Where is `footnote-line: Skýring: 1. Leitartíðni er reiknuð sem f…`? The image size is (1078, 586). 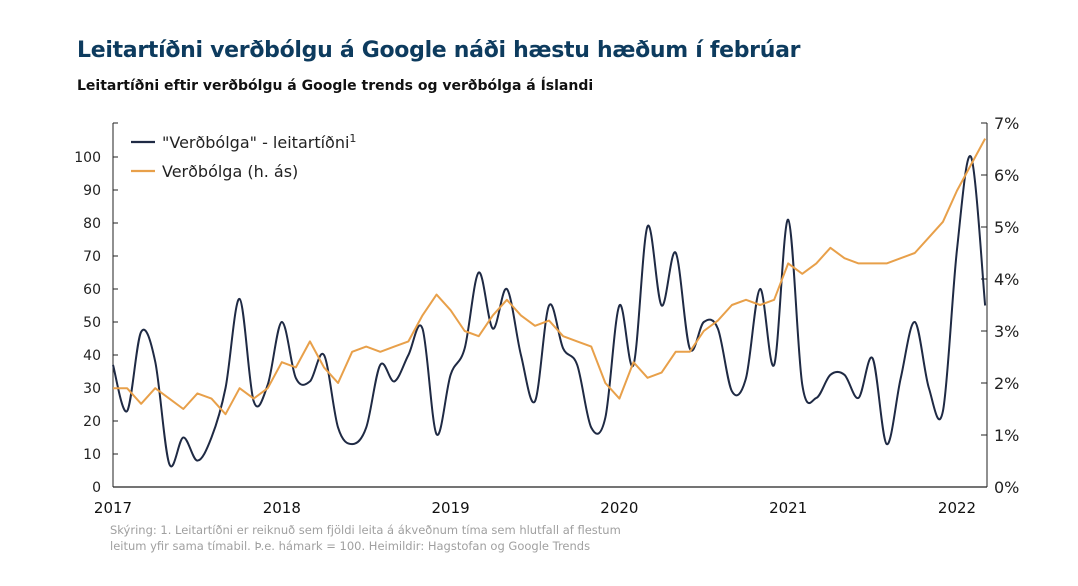
footnote-line: Skýring: 1. Leitartíðni er reiknuð sem f… is located at coordinates (365, 530).